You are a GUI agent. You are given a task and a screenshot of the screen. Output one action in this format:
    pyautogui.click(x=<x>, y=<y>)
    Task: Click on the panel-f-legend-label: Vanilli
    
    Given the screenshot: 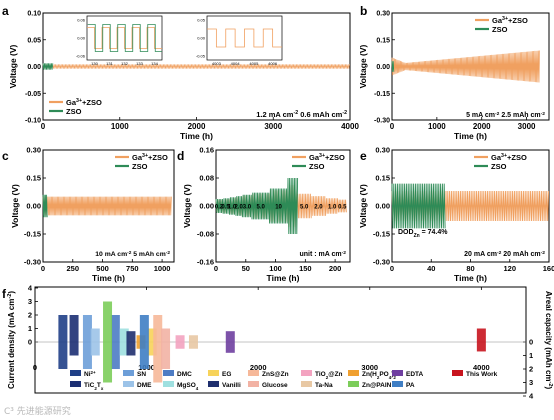 What is the action you would take?
    pyautogui.click(x=231, y=385)
    